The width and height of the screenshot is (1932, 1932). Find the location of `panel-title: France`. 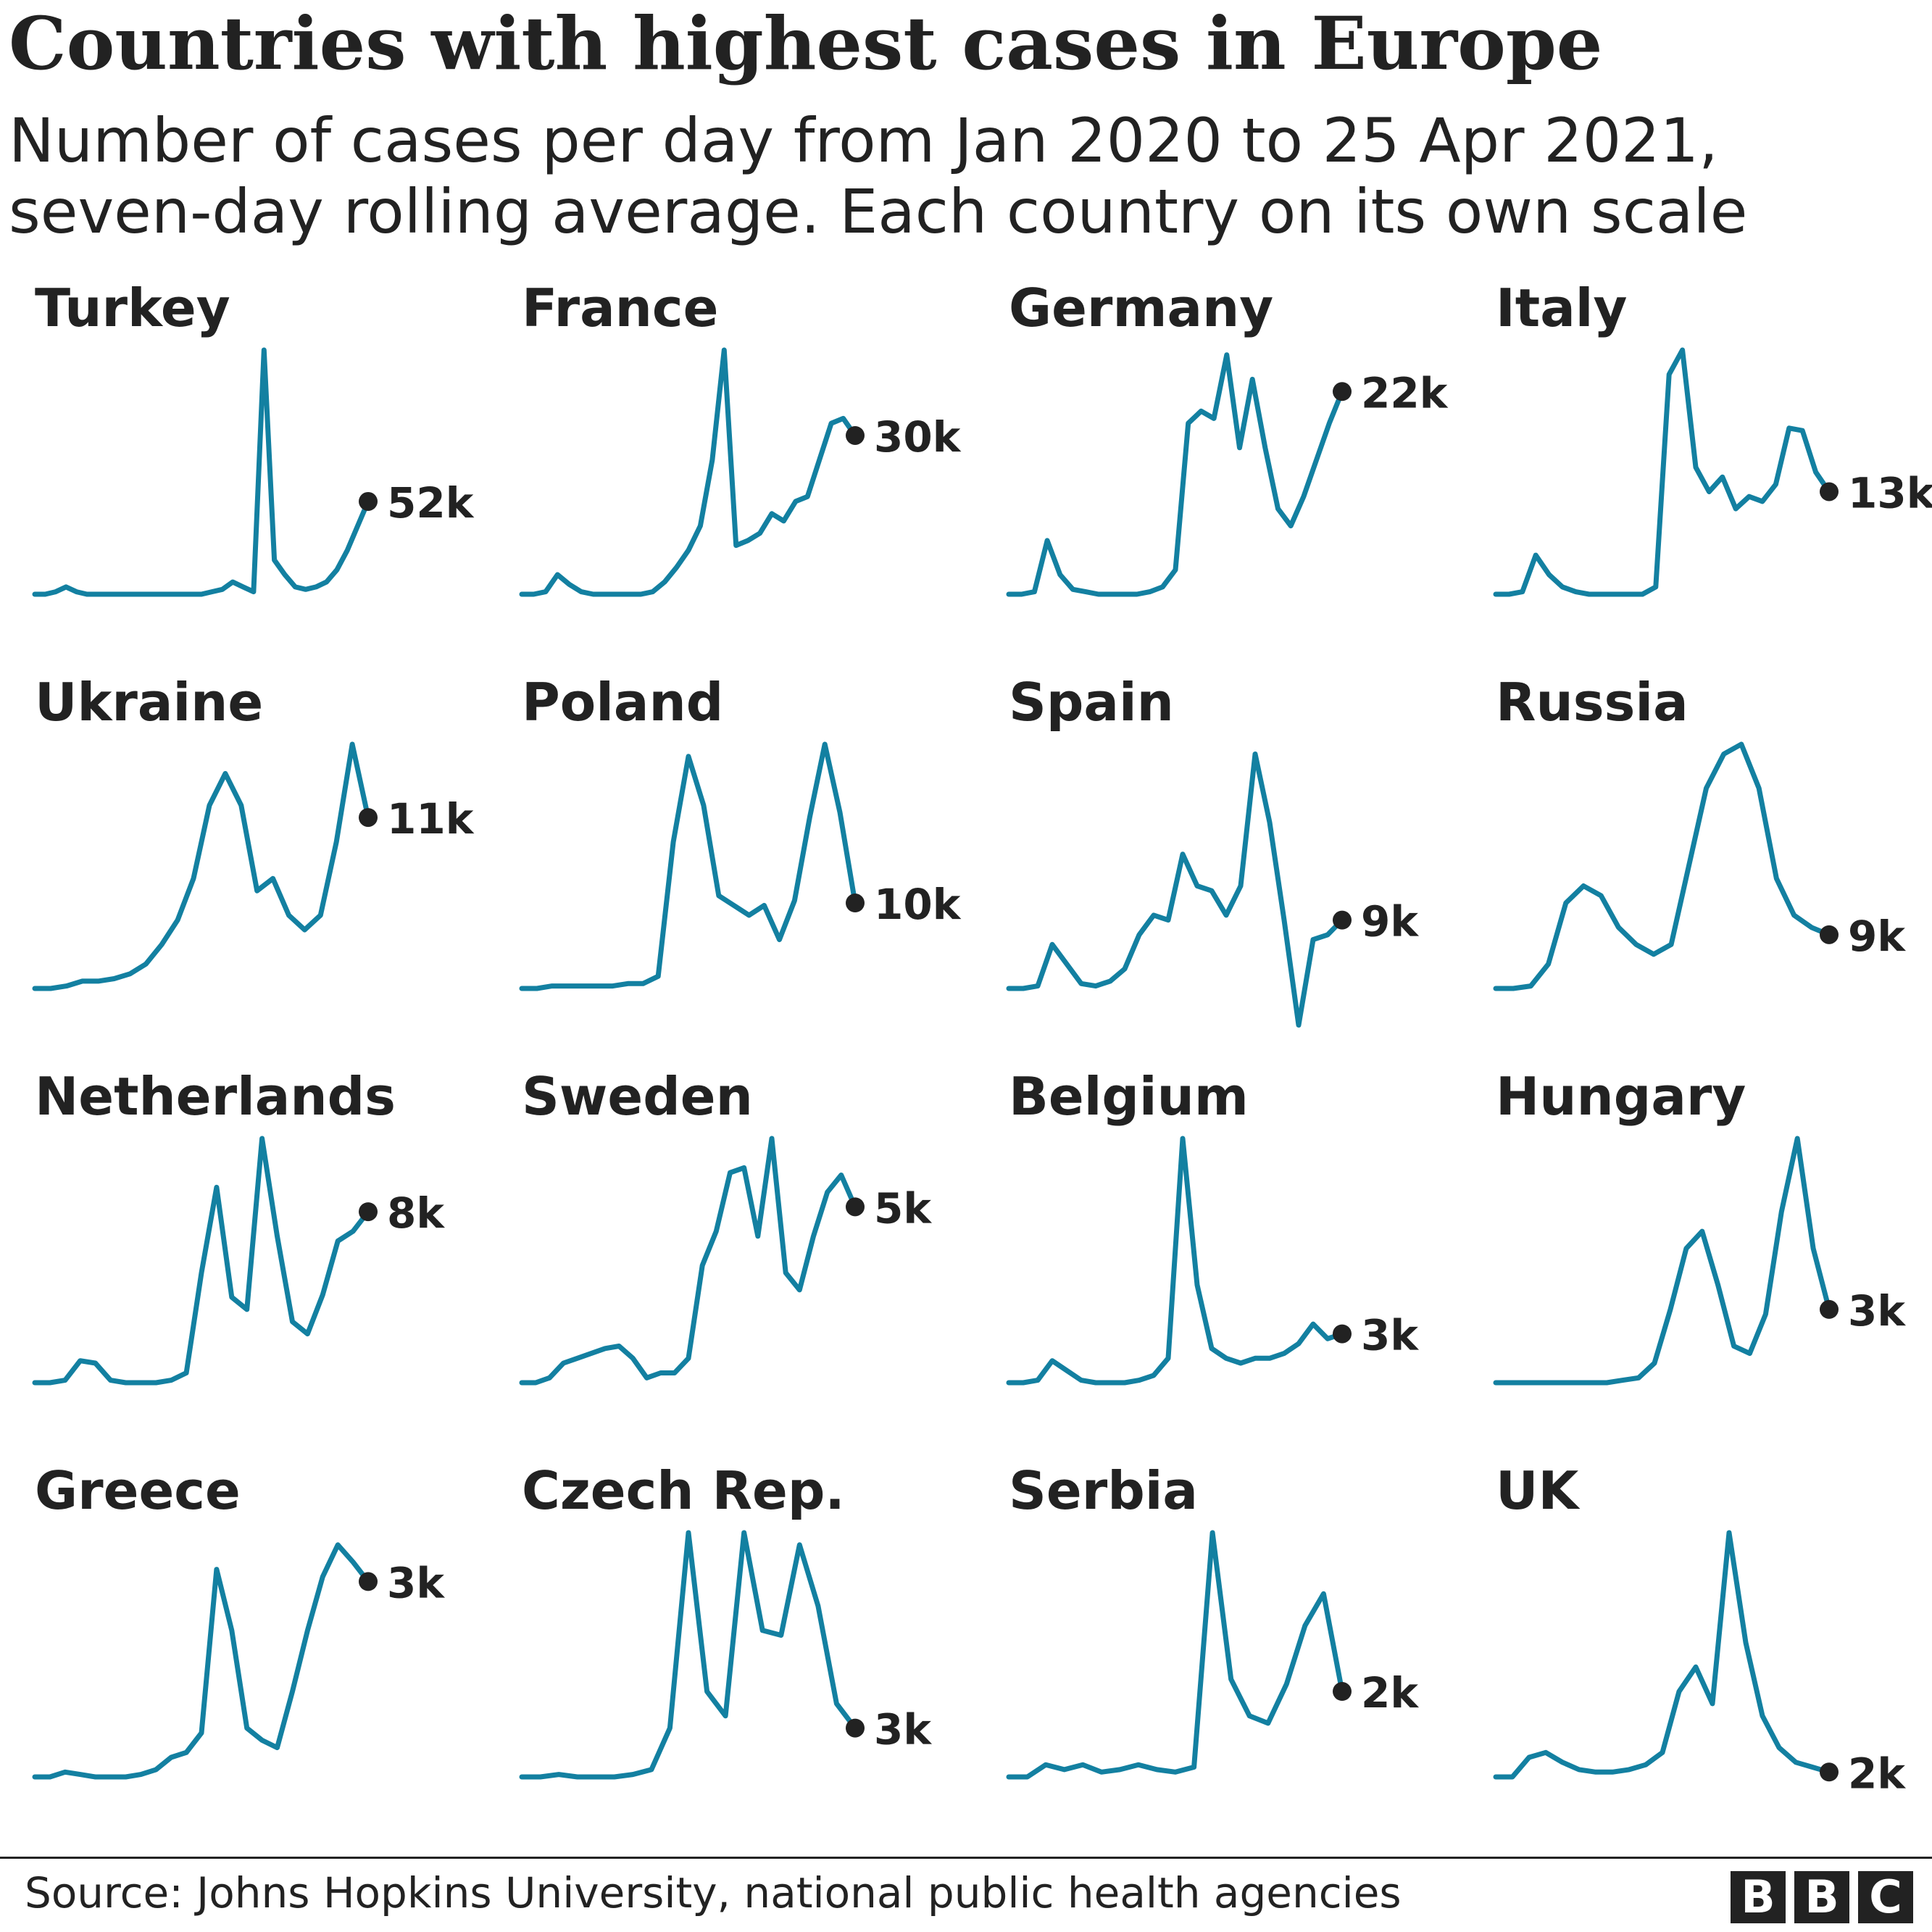

panel-title: France is located at coordinates (620, 308).